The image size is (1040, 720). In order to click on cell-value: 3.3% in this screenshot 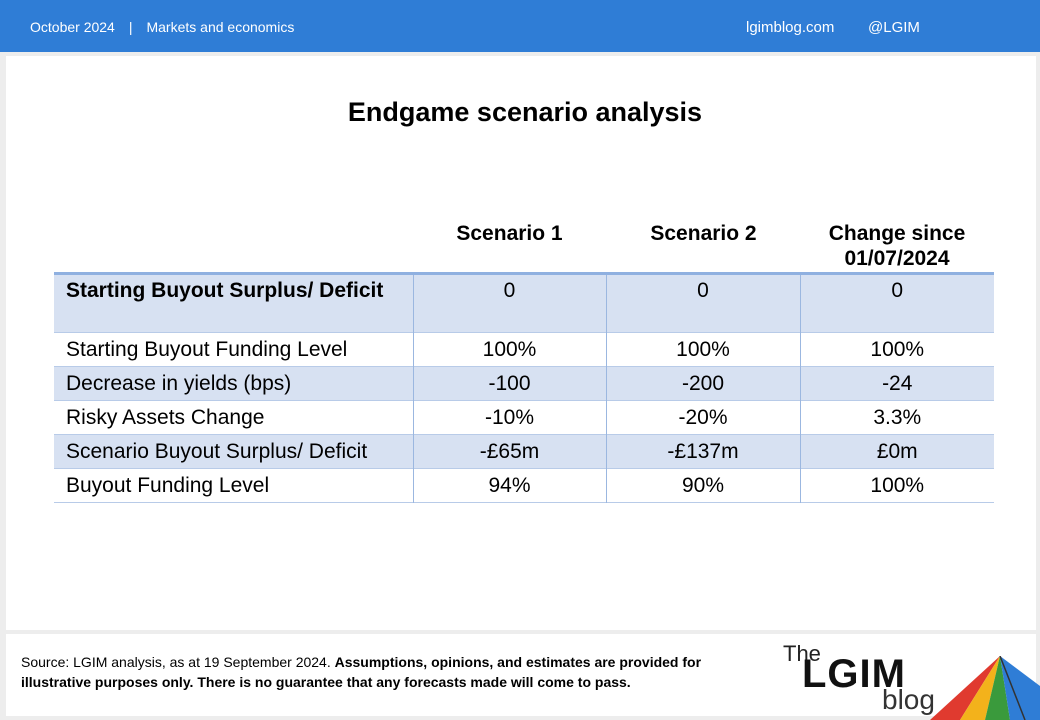, I will do `click(896, 417)`.